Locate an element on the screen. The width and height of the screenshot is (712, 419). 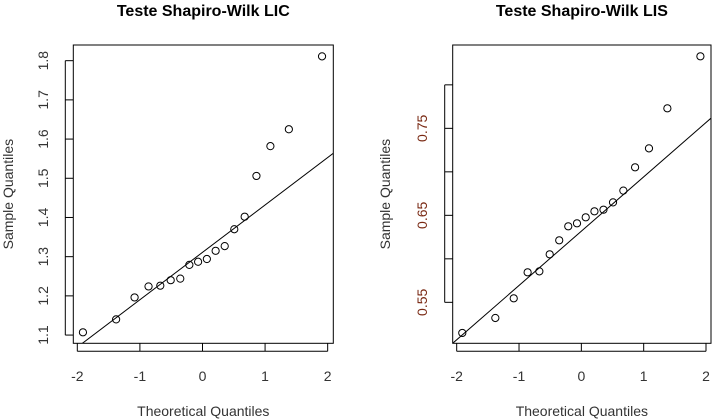
chart-title: Teste Shapiro-Wilk LIS is located at coordinates (582, 11).